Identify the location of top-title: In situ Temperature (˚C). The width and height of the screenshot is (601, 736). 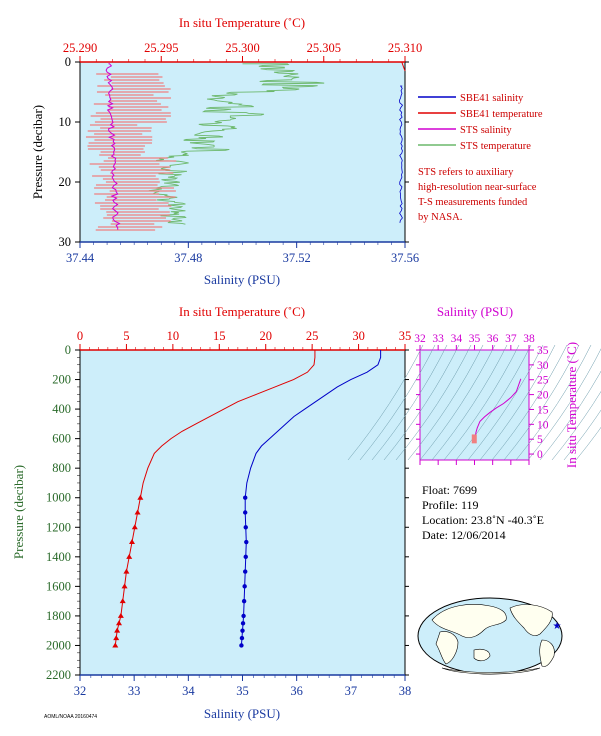
(242, 22).